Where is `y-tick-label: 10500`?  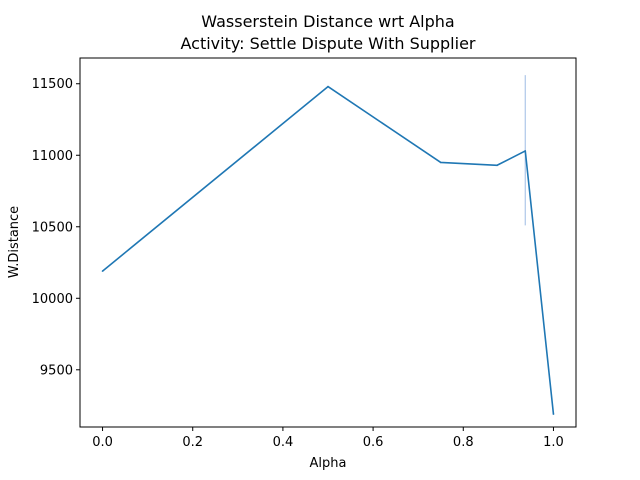 y-tick-label: 10500 is located at coordinates (52, 227).